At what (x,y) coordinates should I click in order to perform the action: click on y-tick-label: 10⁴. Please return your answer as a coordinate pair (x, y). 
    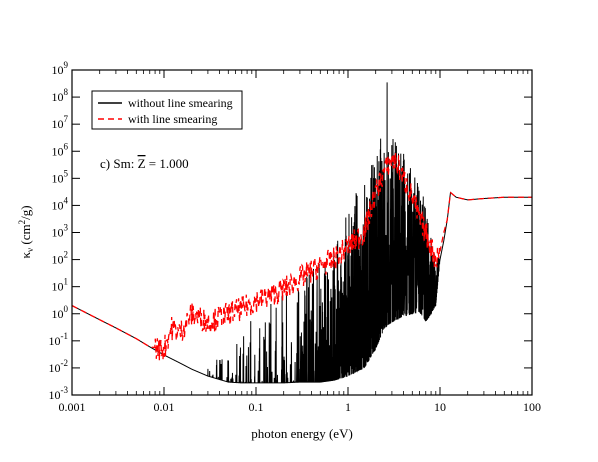
    Looking at the image, I should click on (60, 203).